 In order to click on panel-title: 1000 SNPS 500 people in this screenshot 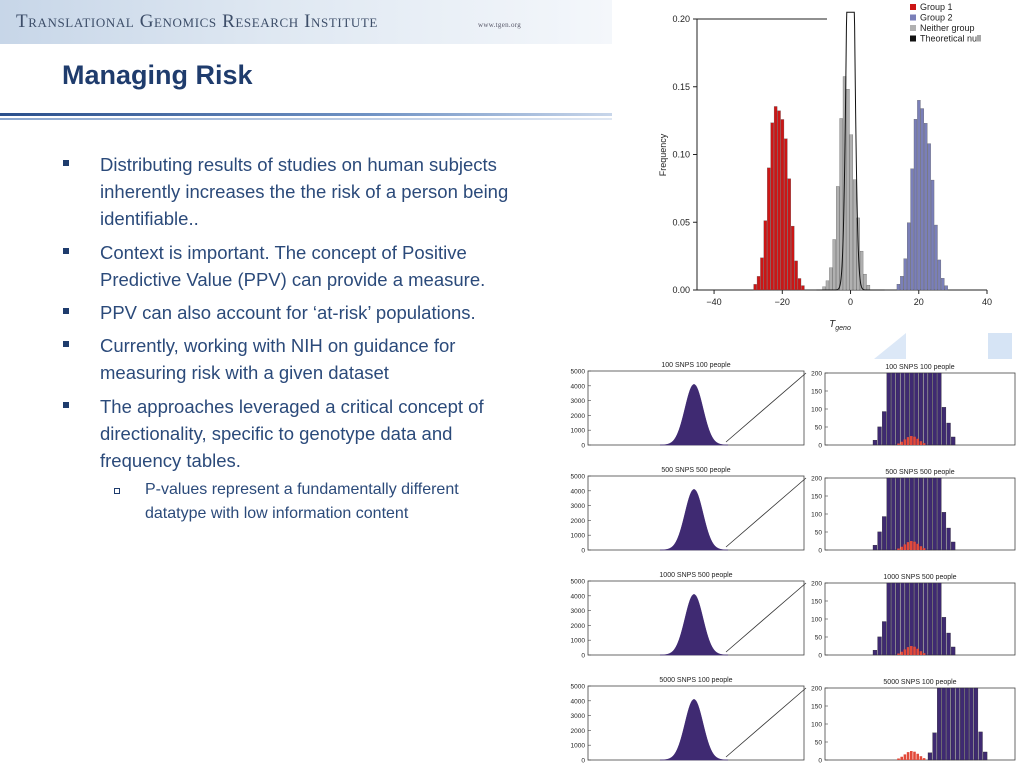, I will do `click(919, 577)`.